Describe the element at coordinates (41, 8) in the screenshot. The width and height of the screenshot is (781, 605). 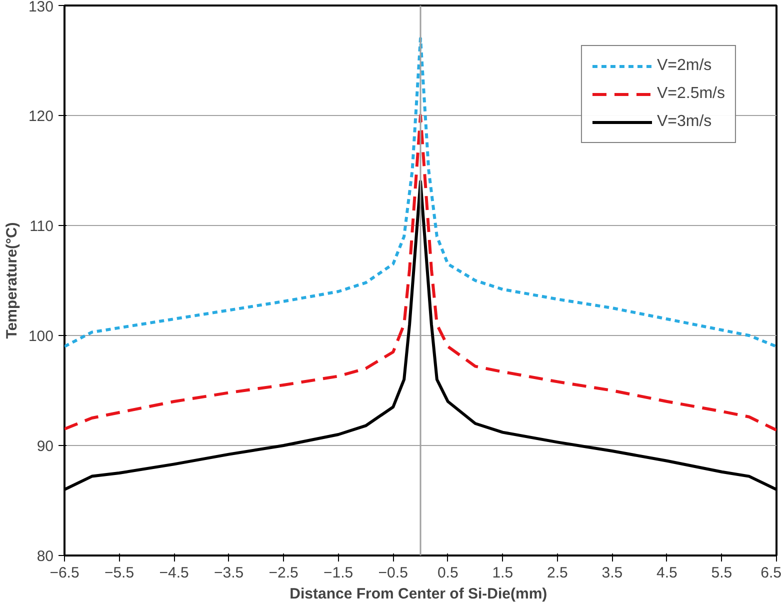
I see `y-tick-label: 130` at that location.